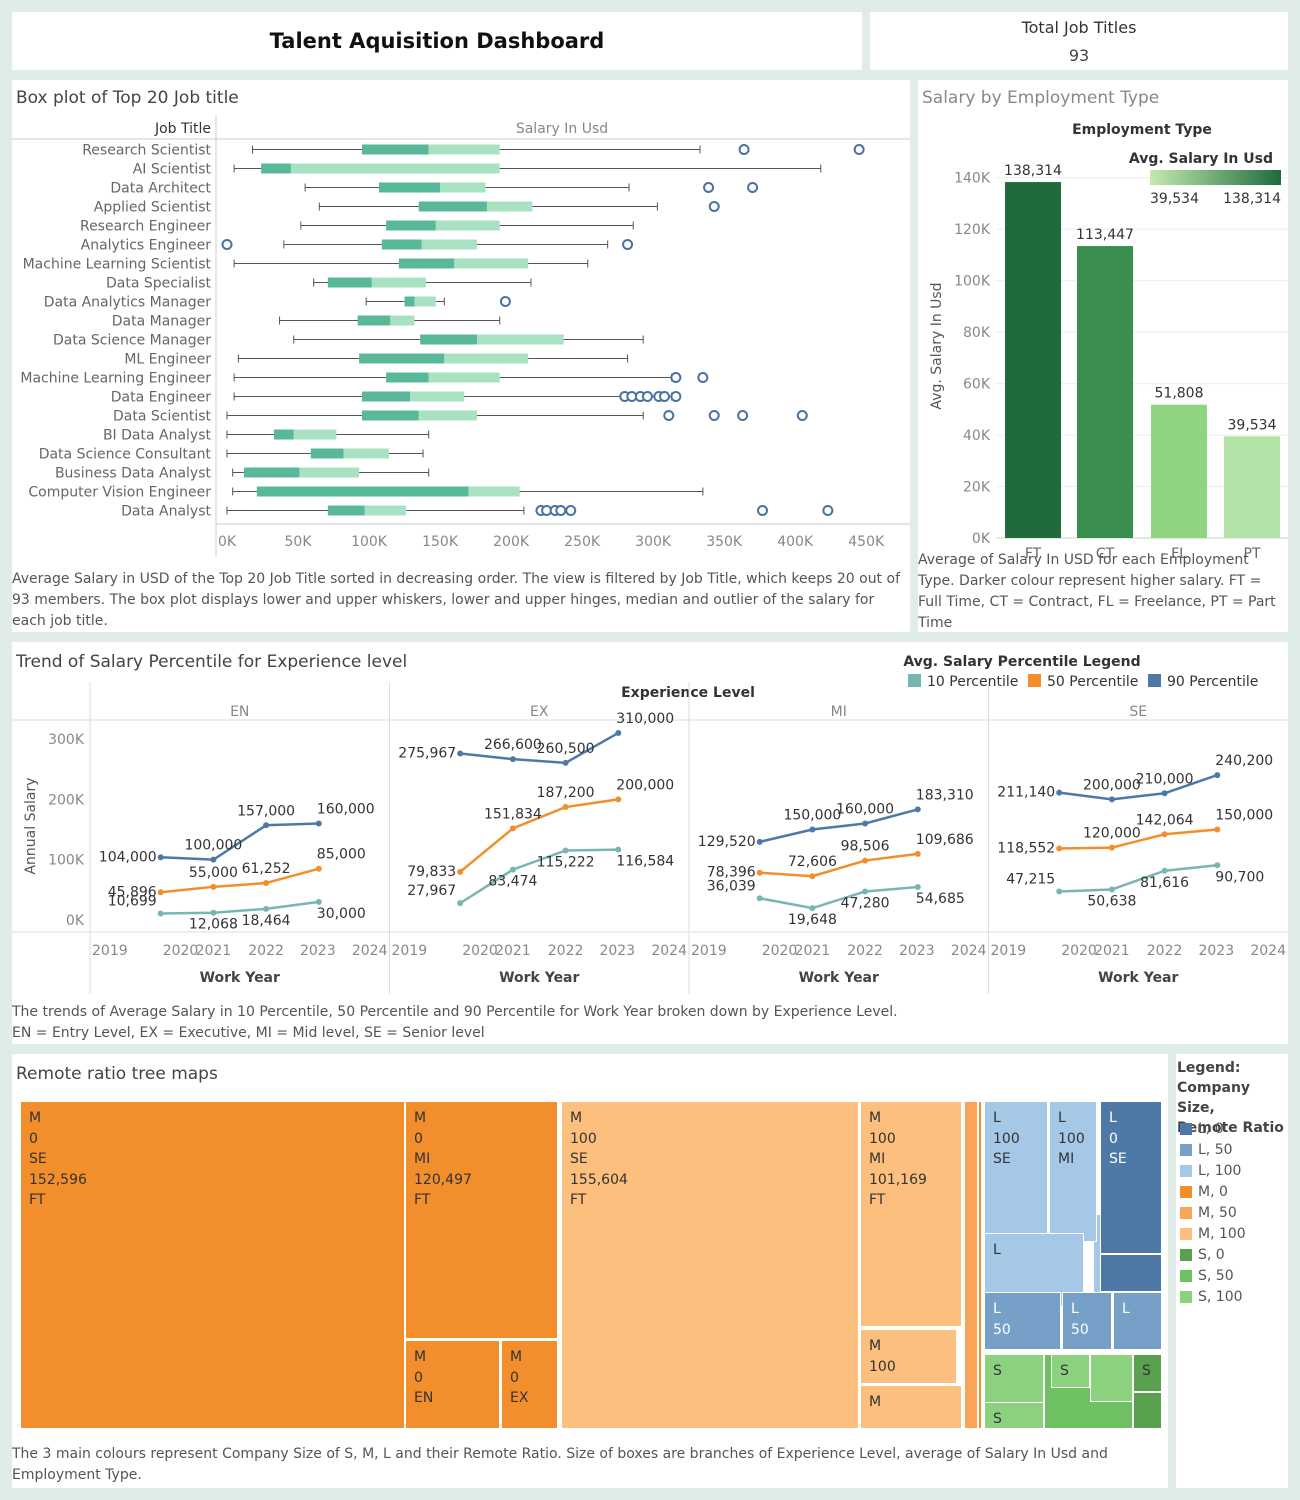  What do you see at coordinates (1087, 1321) in the screenshot?
I see `treemap-tile: L 50` at bounding box center [1087, 1321].